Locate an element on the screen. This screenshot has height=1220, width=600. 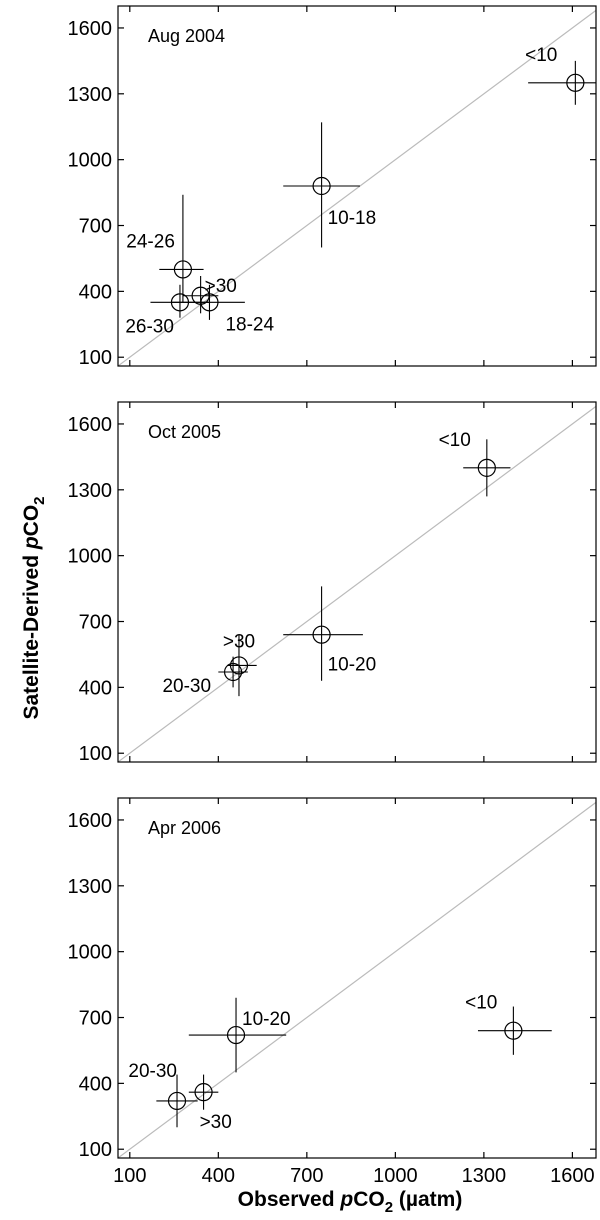
panel-title: Apr 2006 is located at coordinates (184, 828).